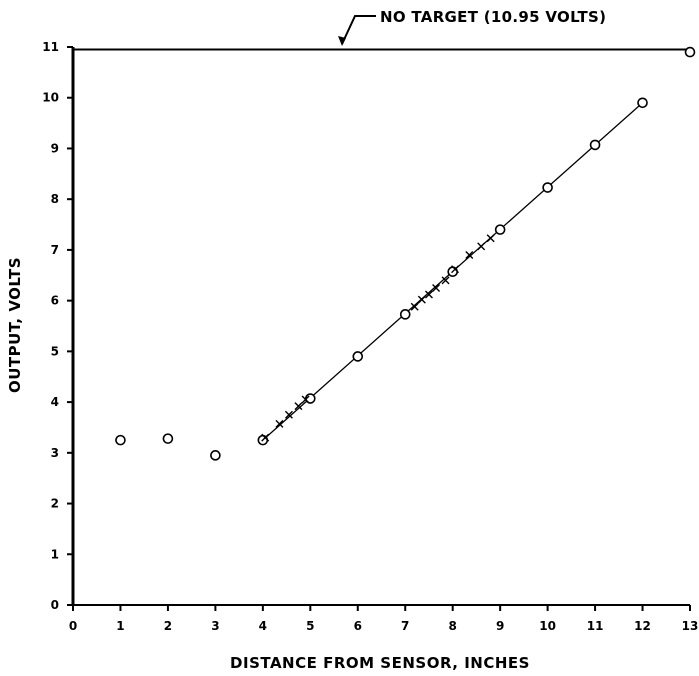 The height and width of the screenshot is (676, 699). Describe the element at coordinates (690, 626) in the screenshot. I see `x-tick-label: 13` at that location.